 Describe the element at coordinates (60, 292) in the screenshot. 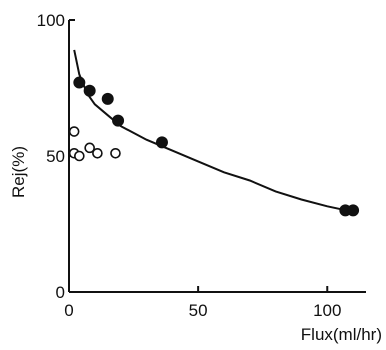

I see `y-tick-label: 0` at that location.